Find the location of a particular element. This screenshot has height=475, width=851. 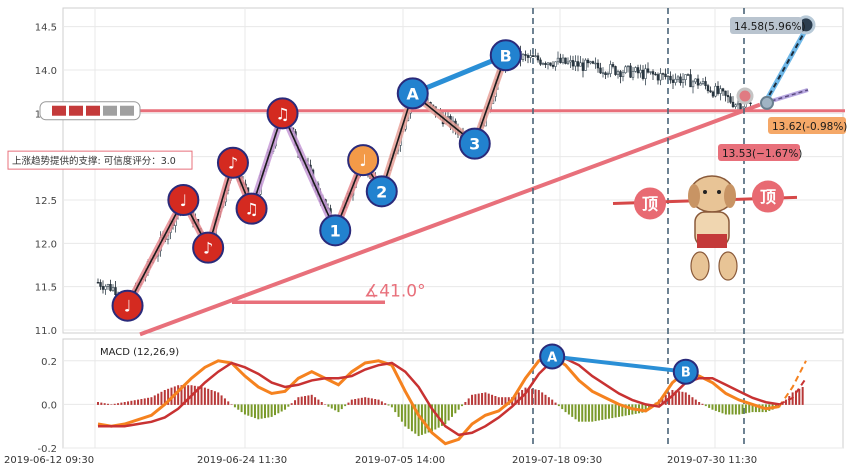

y-tick-label: 14.0 is located at coordinates (46, 71).